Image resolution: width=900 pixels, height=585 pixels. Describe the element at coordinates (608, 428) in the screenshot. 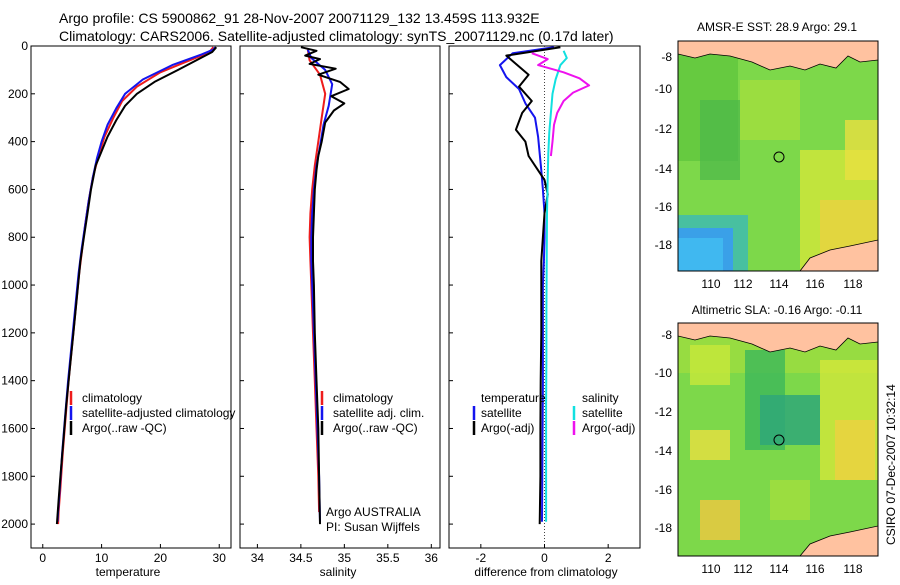

I see `legend-label-salinity-argo-adj: Argo(-adj)` at that location.